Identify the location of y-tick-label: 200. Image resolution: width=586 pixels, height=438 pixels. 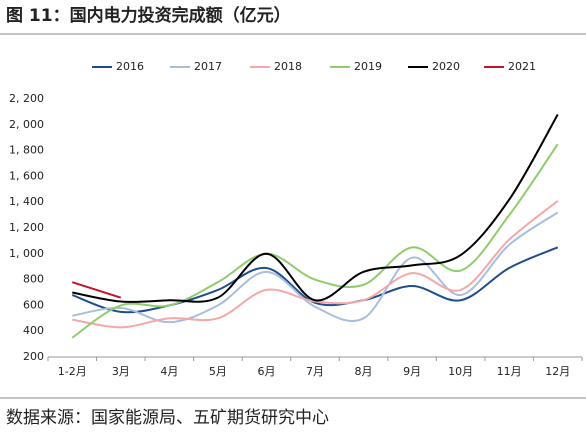
(33, 356).